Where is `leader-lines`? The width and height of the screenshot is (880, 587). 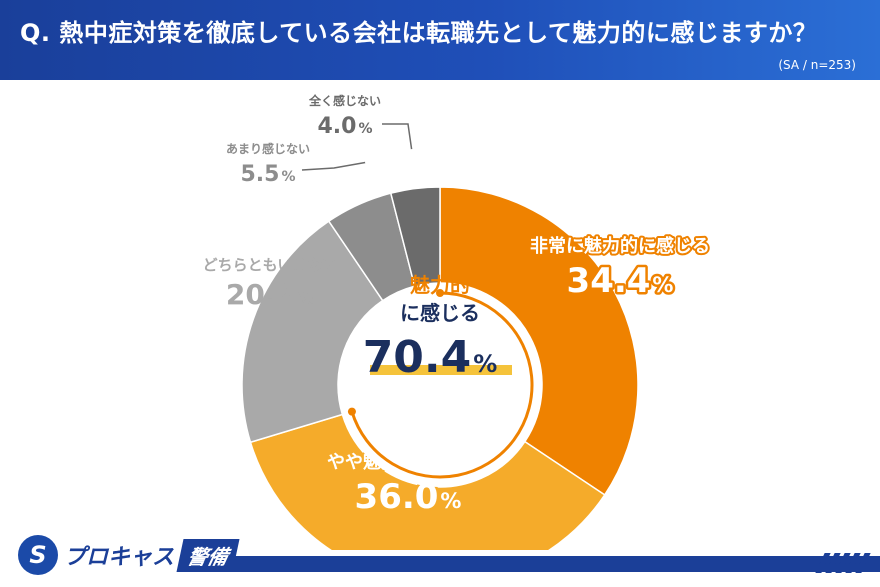
leader-lines is located at coordinates (358, 147).